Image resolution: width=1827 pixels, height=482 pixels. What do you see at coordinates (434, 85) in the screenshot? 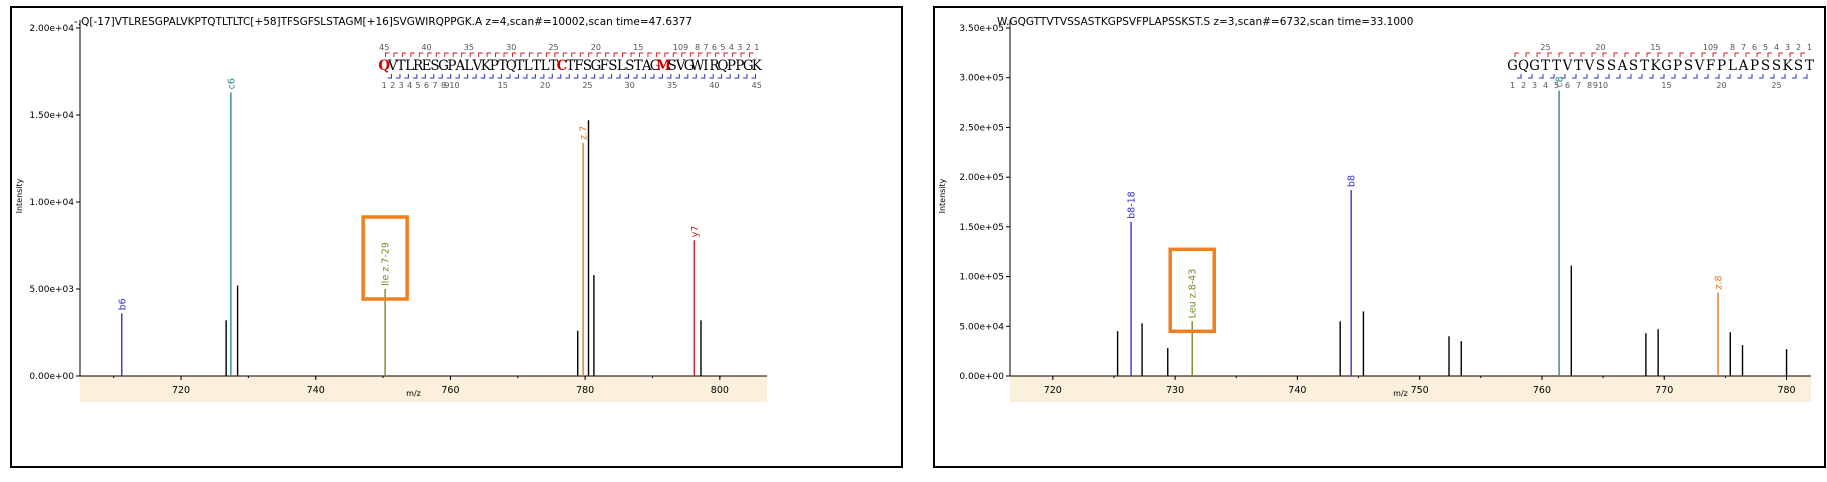
I see `sequence-bottom-label: 7` at bounding box center [434, 85].